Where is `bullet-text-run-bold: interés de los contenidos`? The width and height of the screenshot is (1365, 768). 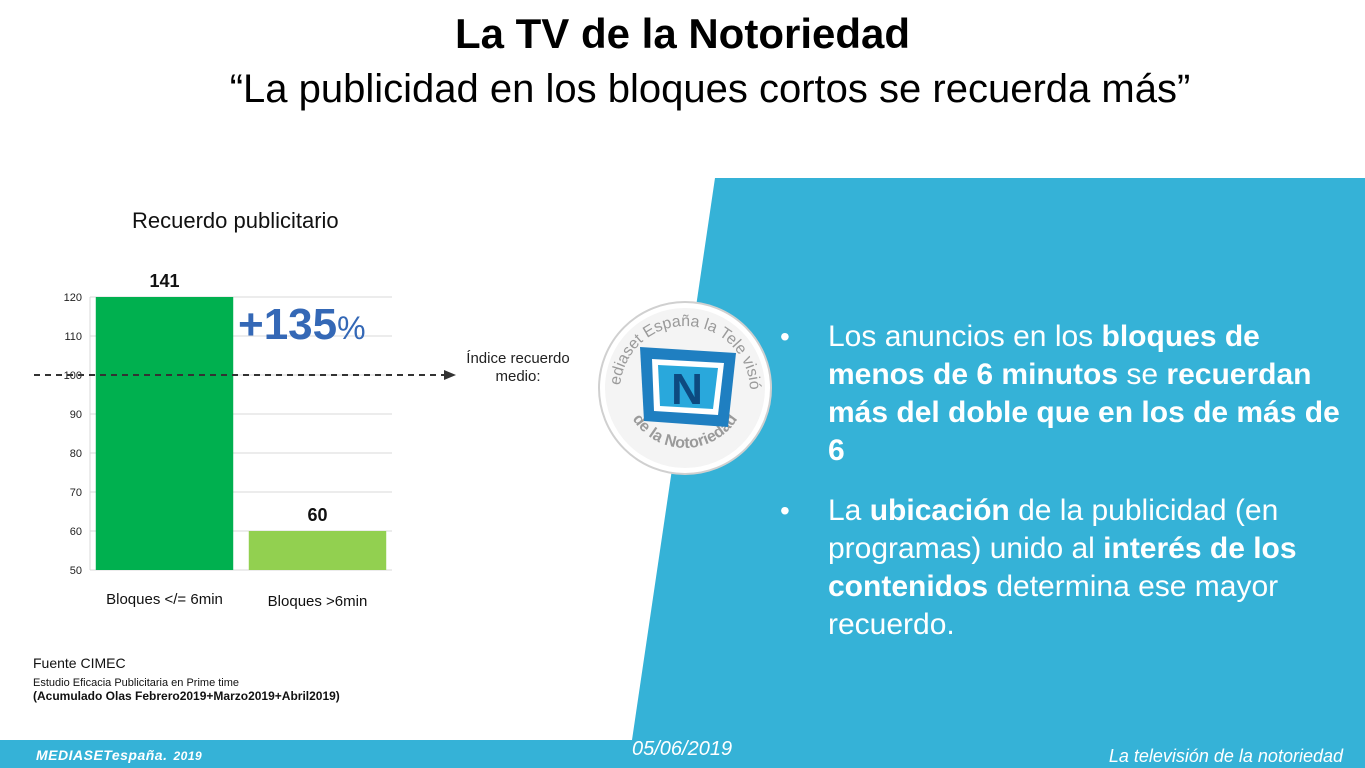
bullet-text-run-bold: interés de los contenidos is located at coordinates (1062, 567).